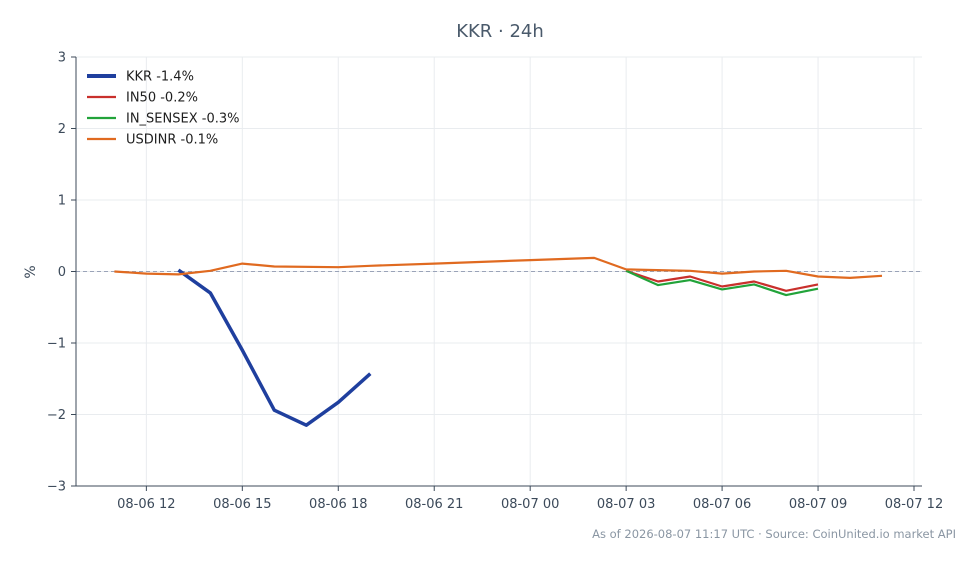 This screenshot has height=564, width=980. I want to click on x-tick-label: 08-06 15, so click(242, 504).